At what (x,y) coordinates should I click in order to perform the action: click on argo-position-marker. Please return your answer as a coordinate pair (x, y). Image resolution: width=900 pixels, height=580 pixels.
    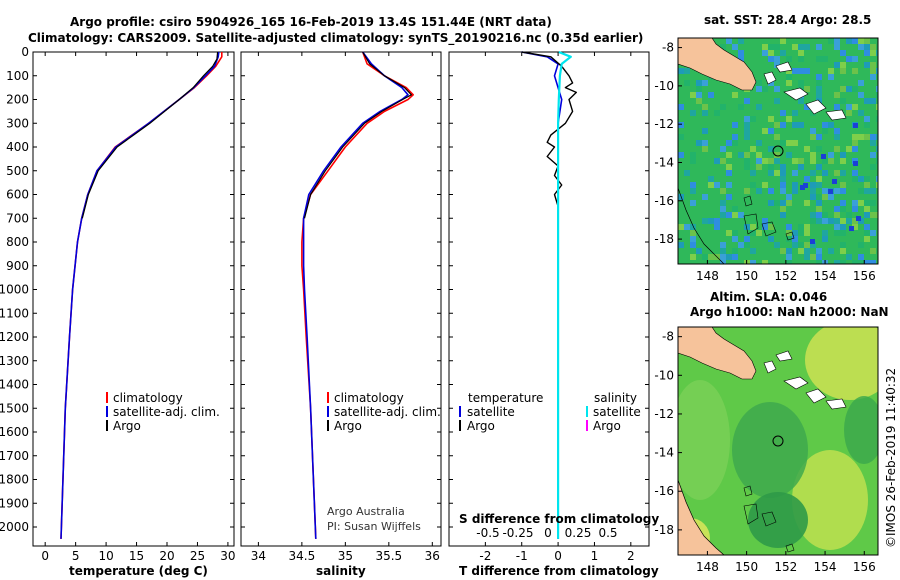
    Looking at the image, I should click on (778, 441).